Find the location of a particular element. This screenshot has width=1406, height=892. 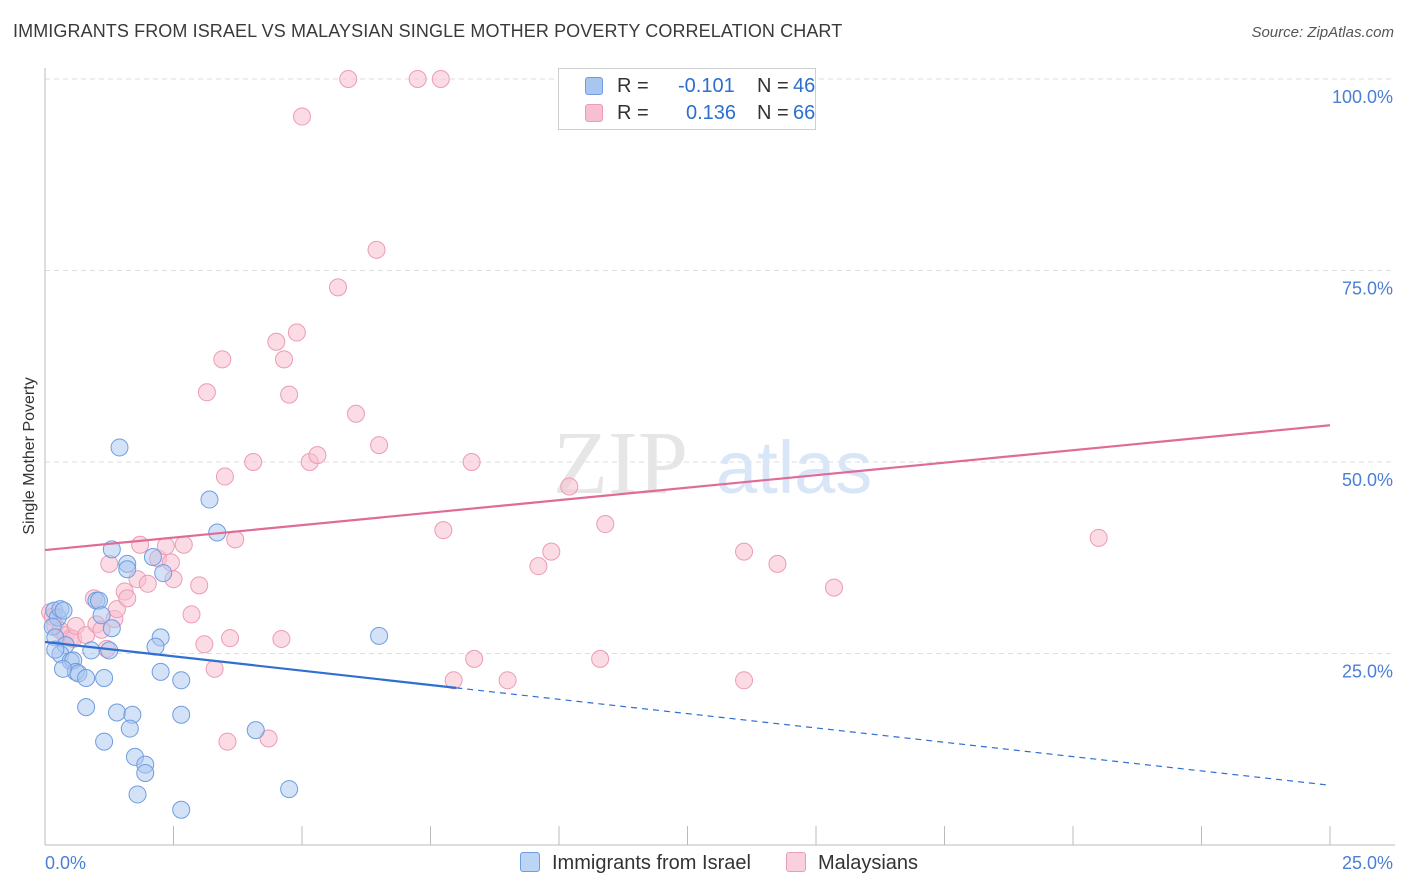

correlation-legend: R = -0.101 N = 46 R = 0.136 N = 66 is located at coordinates (687, 99).